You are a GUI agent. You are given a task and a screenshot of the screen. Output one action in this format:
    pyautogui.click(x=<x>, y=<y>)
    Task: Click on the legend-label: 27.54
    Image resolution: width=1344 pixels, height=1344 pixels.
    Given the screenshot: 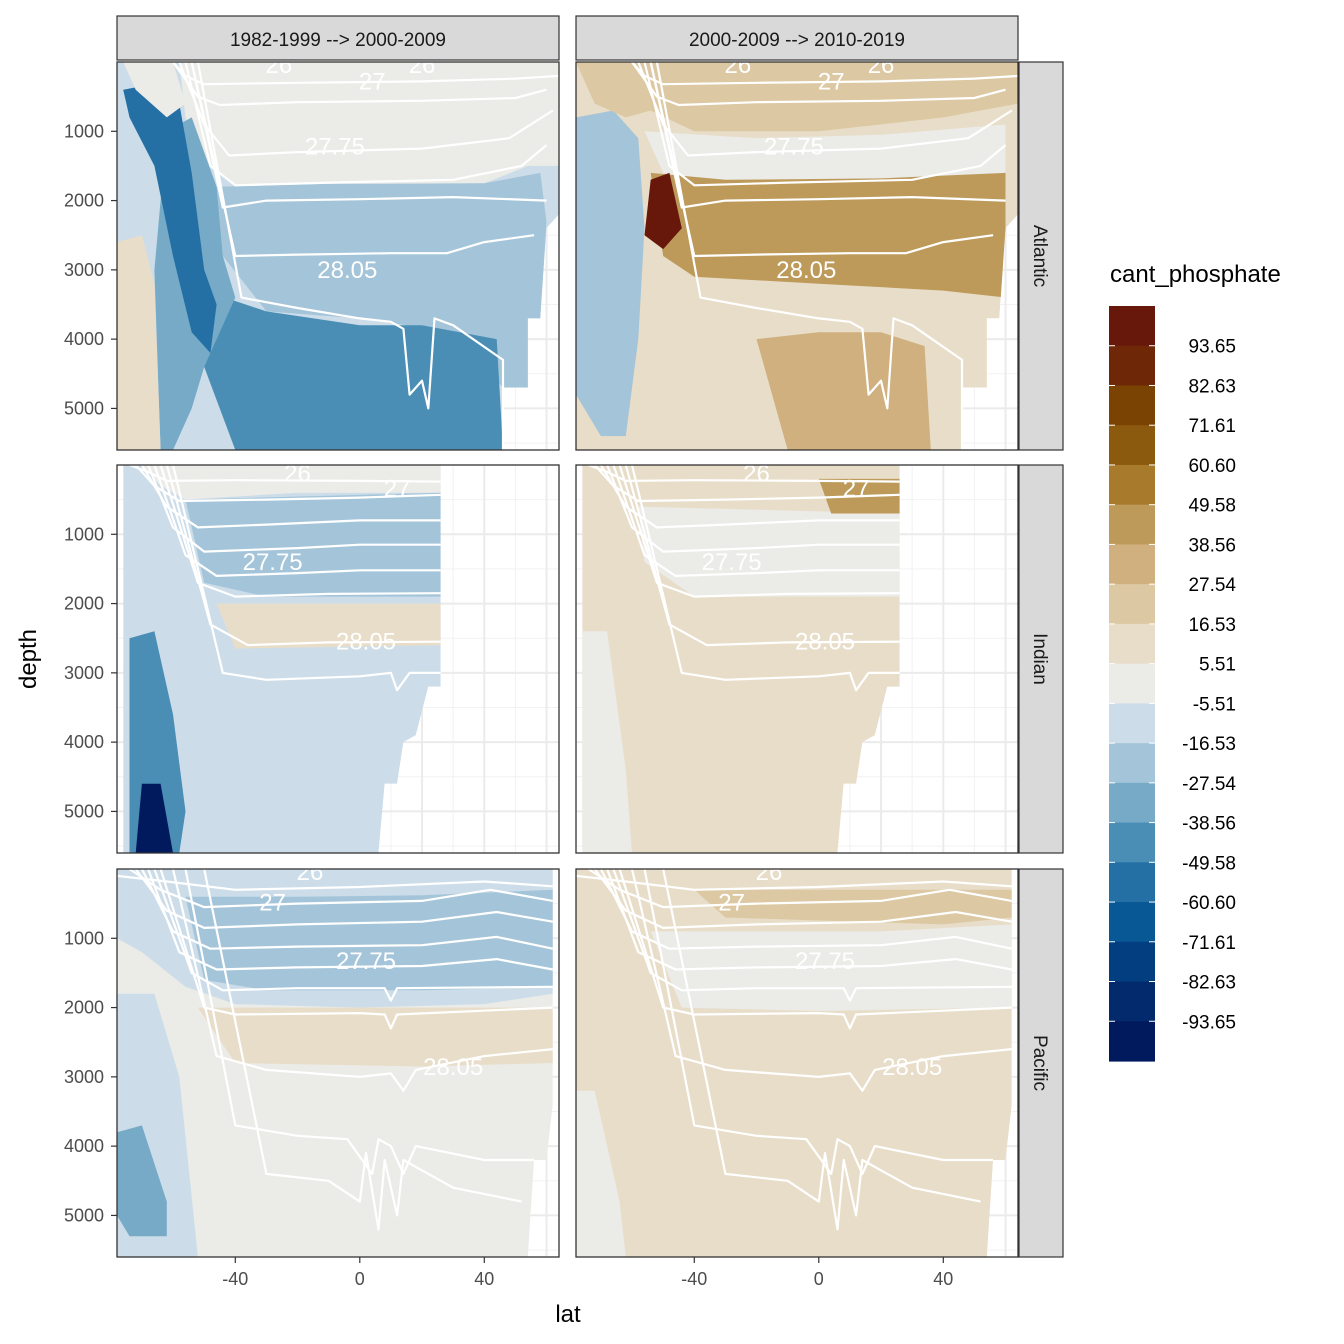 What is the action you would take?
    pyautogui.click(x=1212, y=585)
    